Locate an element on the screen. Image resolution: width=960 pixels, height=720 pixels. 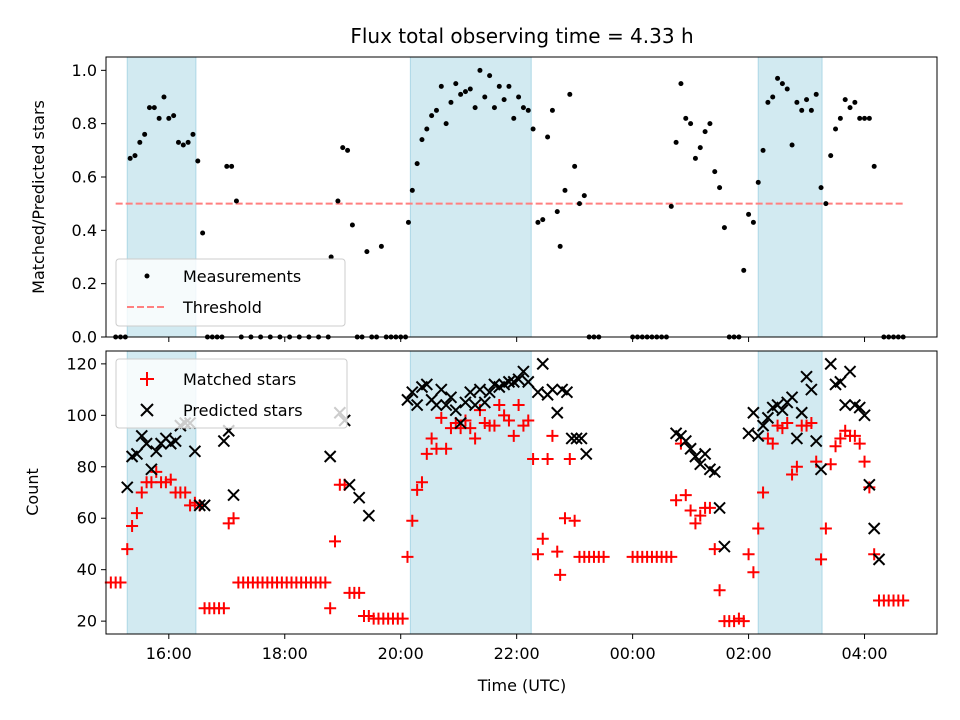
x-tick-label: 18:00 is located at coordinates (285, 653).